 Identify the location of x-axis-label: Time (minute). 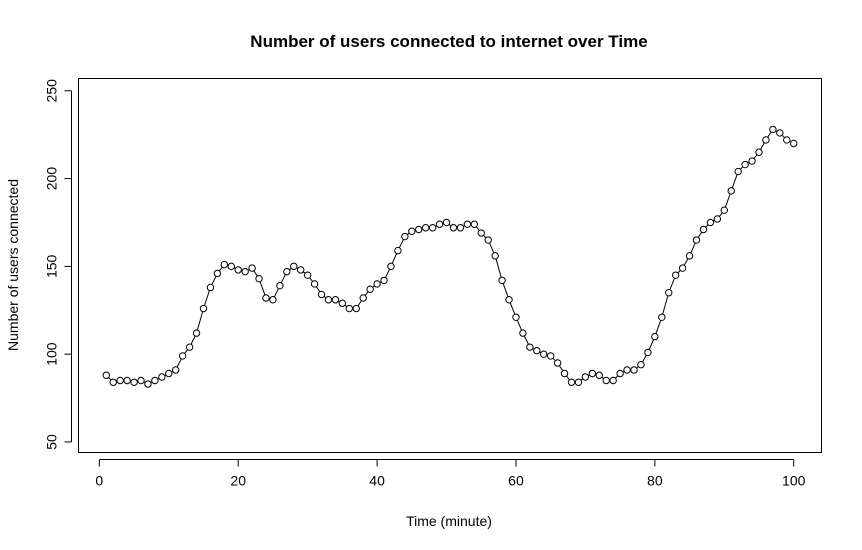
(449, 521).